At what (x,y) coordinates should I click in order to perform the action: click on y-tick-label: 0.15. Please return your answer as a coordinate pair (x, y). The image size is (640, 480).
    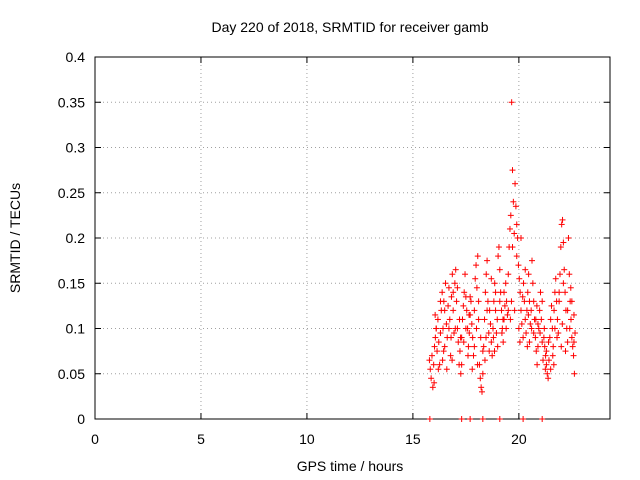
    Looking at the image, I should click on (71, 283).